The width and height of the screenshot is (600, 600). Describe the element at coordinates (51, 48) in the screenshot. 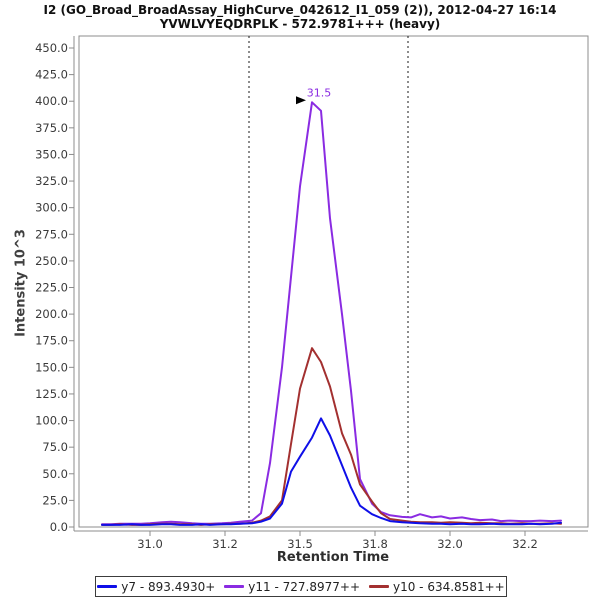

I see `y-tick-label: 450.0` at that location.